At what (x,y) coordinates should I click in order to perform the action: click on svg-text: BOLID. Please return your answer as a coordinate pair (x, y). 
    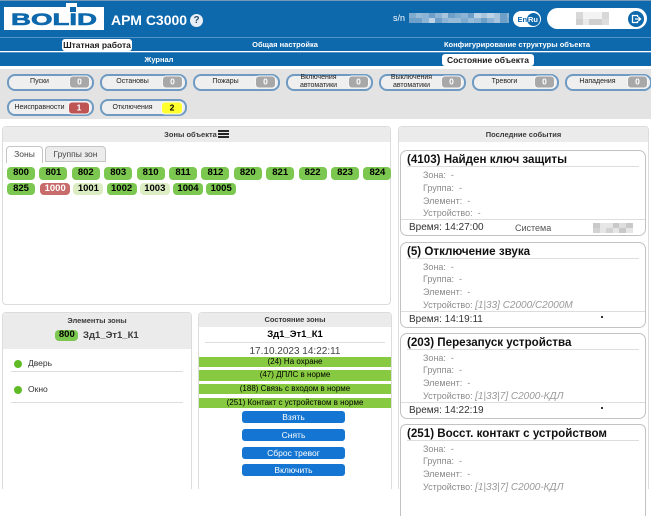
    Looking at the image, I should click on (54, 19).